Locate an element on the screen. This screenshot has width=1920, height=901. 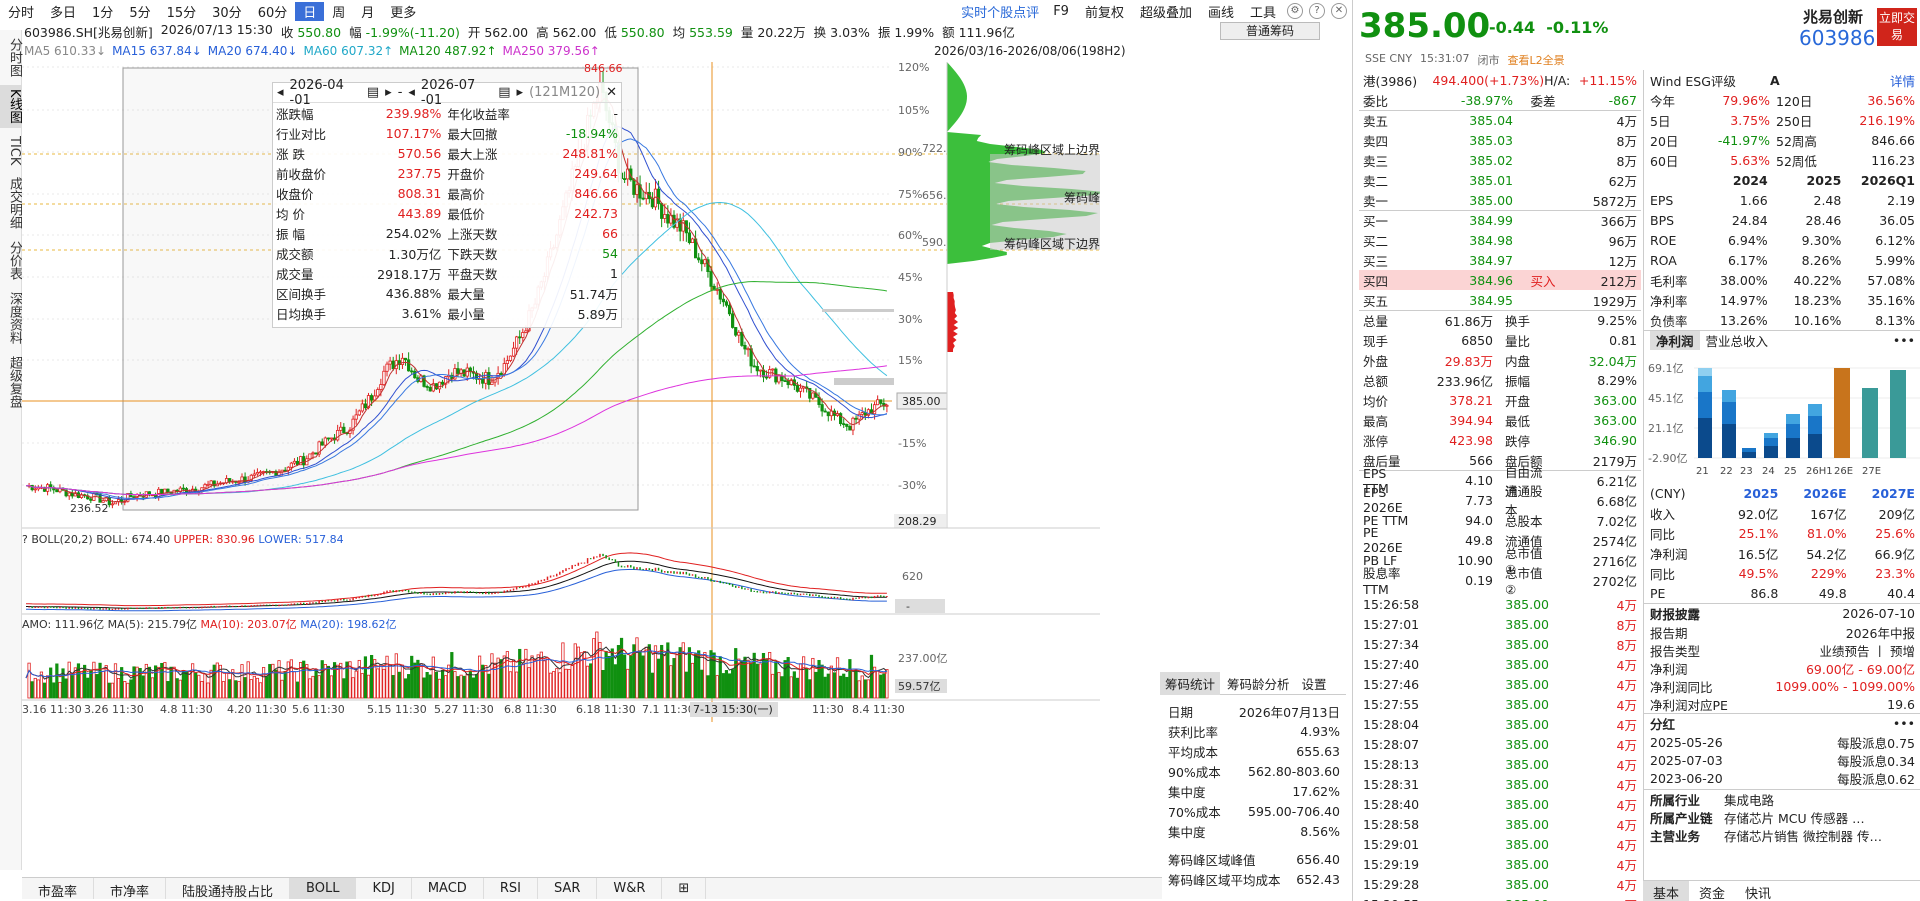
indicator-tab: RSI is located at coordinates (511, 888).